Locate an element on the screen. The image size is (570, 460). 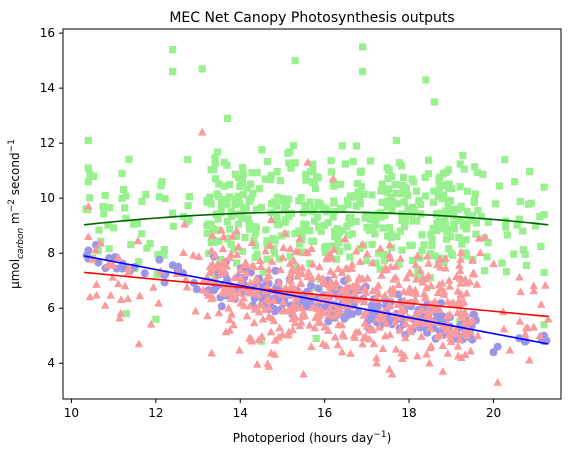
y-tick-label: 14 is located at coordinates (47, 88).